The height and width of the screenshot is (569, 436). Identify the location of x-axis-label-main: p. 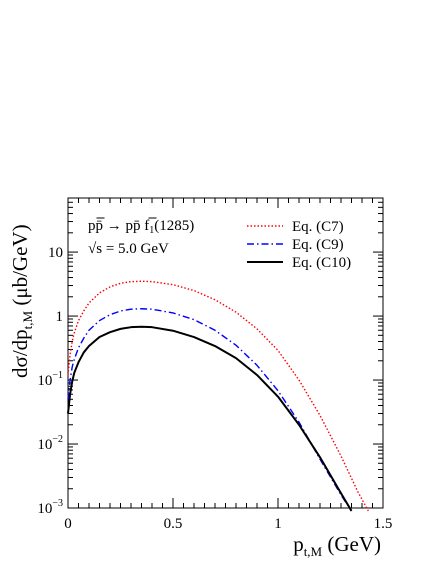
(298, 544).